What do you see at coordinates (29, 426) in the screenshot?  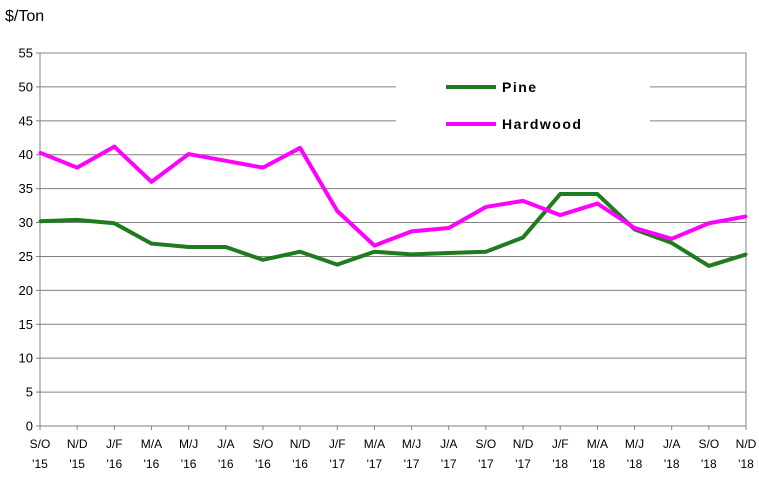 I see `y-tick-label: 0` at bounding box center [29, 426].